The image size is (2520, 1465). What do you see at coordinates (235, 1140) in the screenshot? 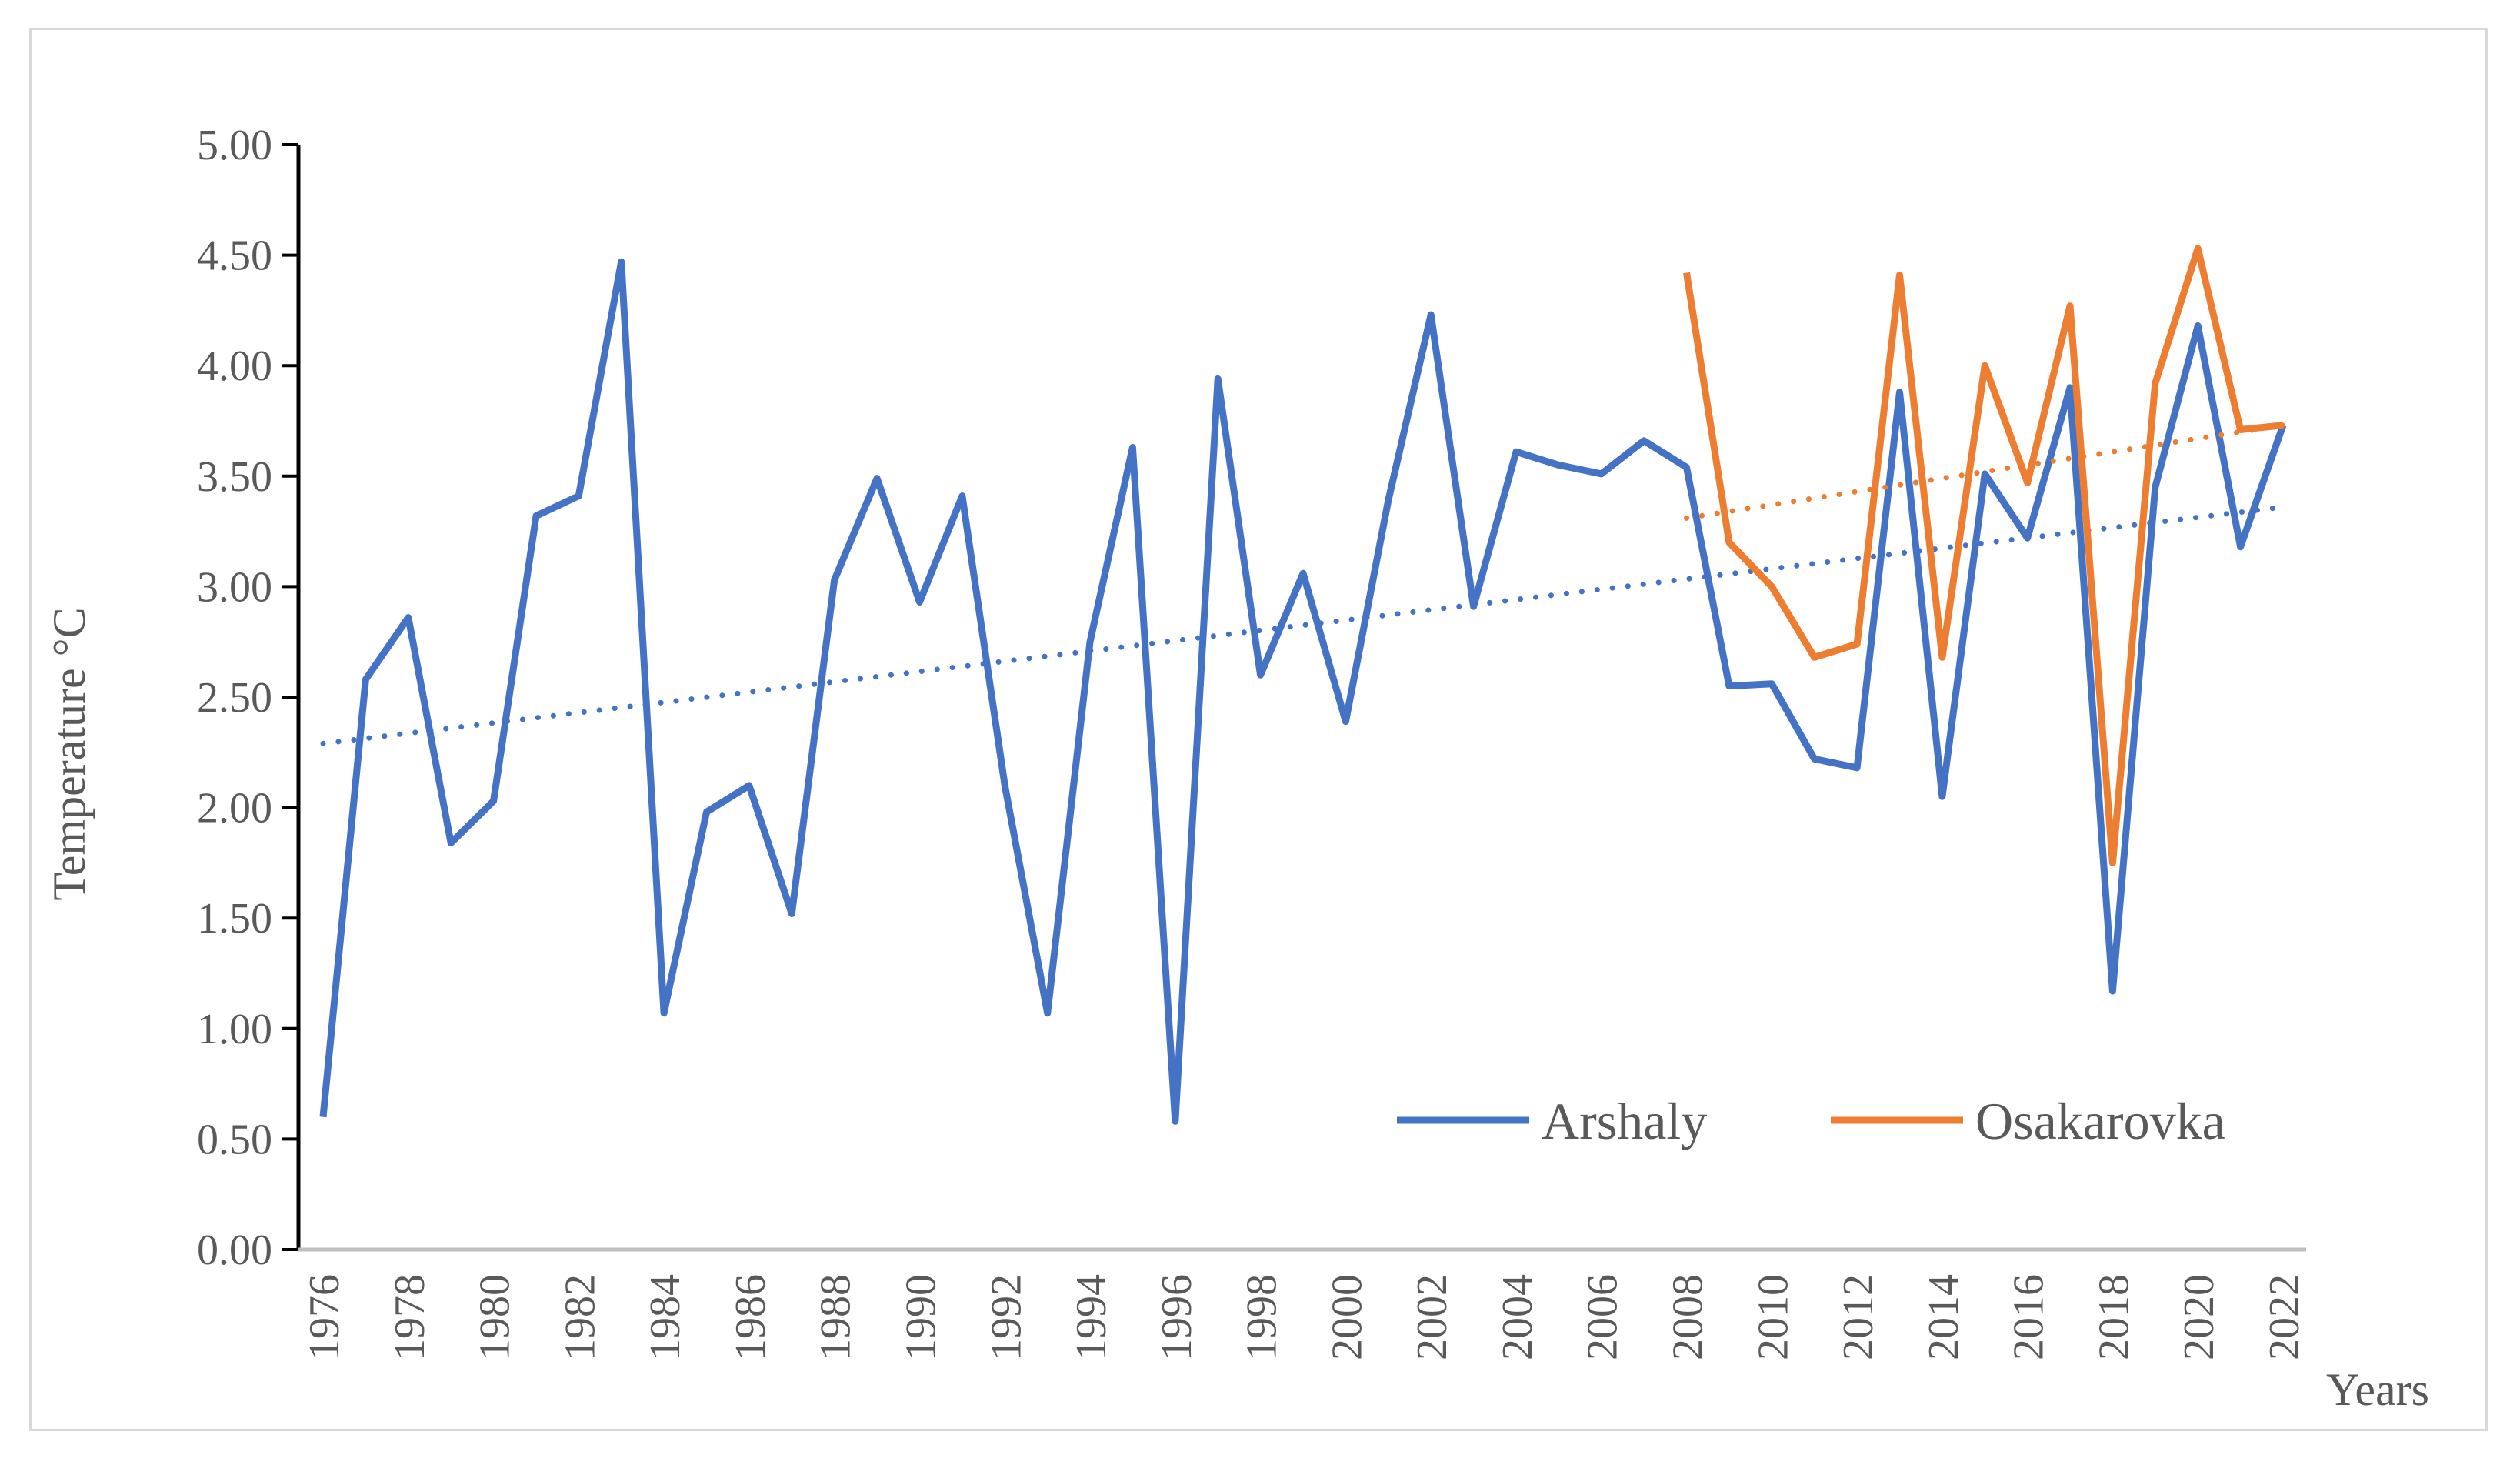
I see `y-tick-label: 0.50` at bounding box center [235, 1140].